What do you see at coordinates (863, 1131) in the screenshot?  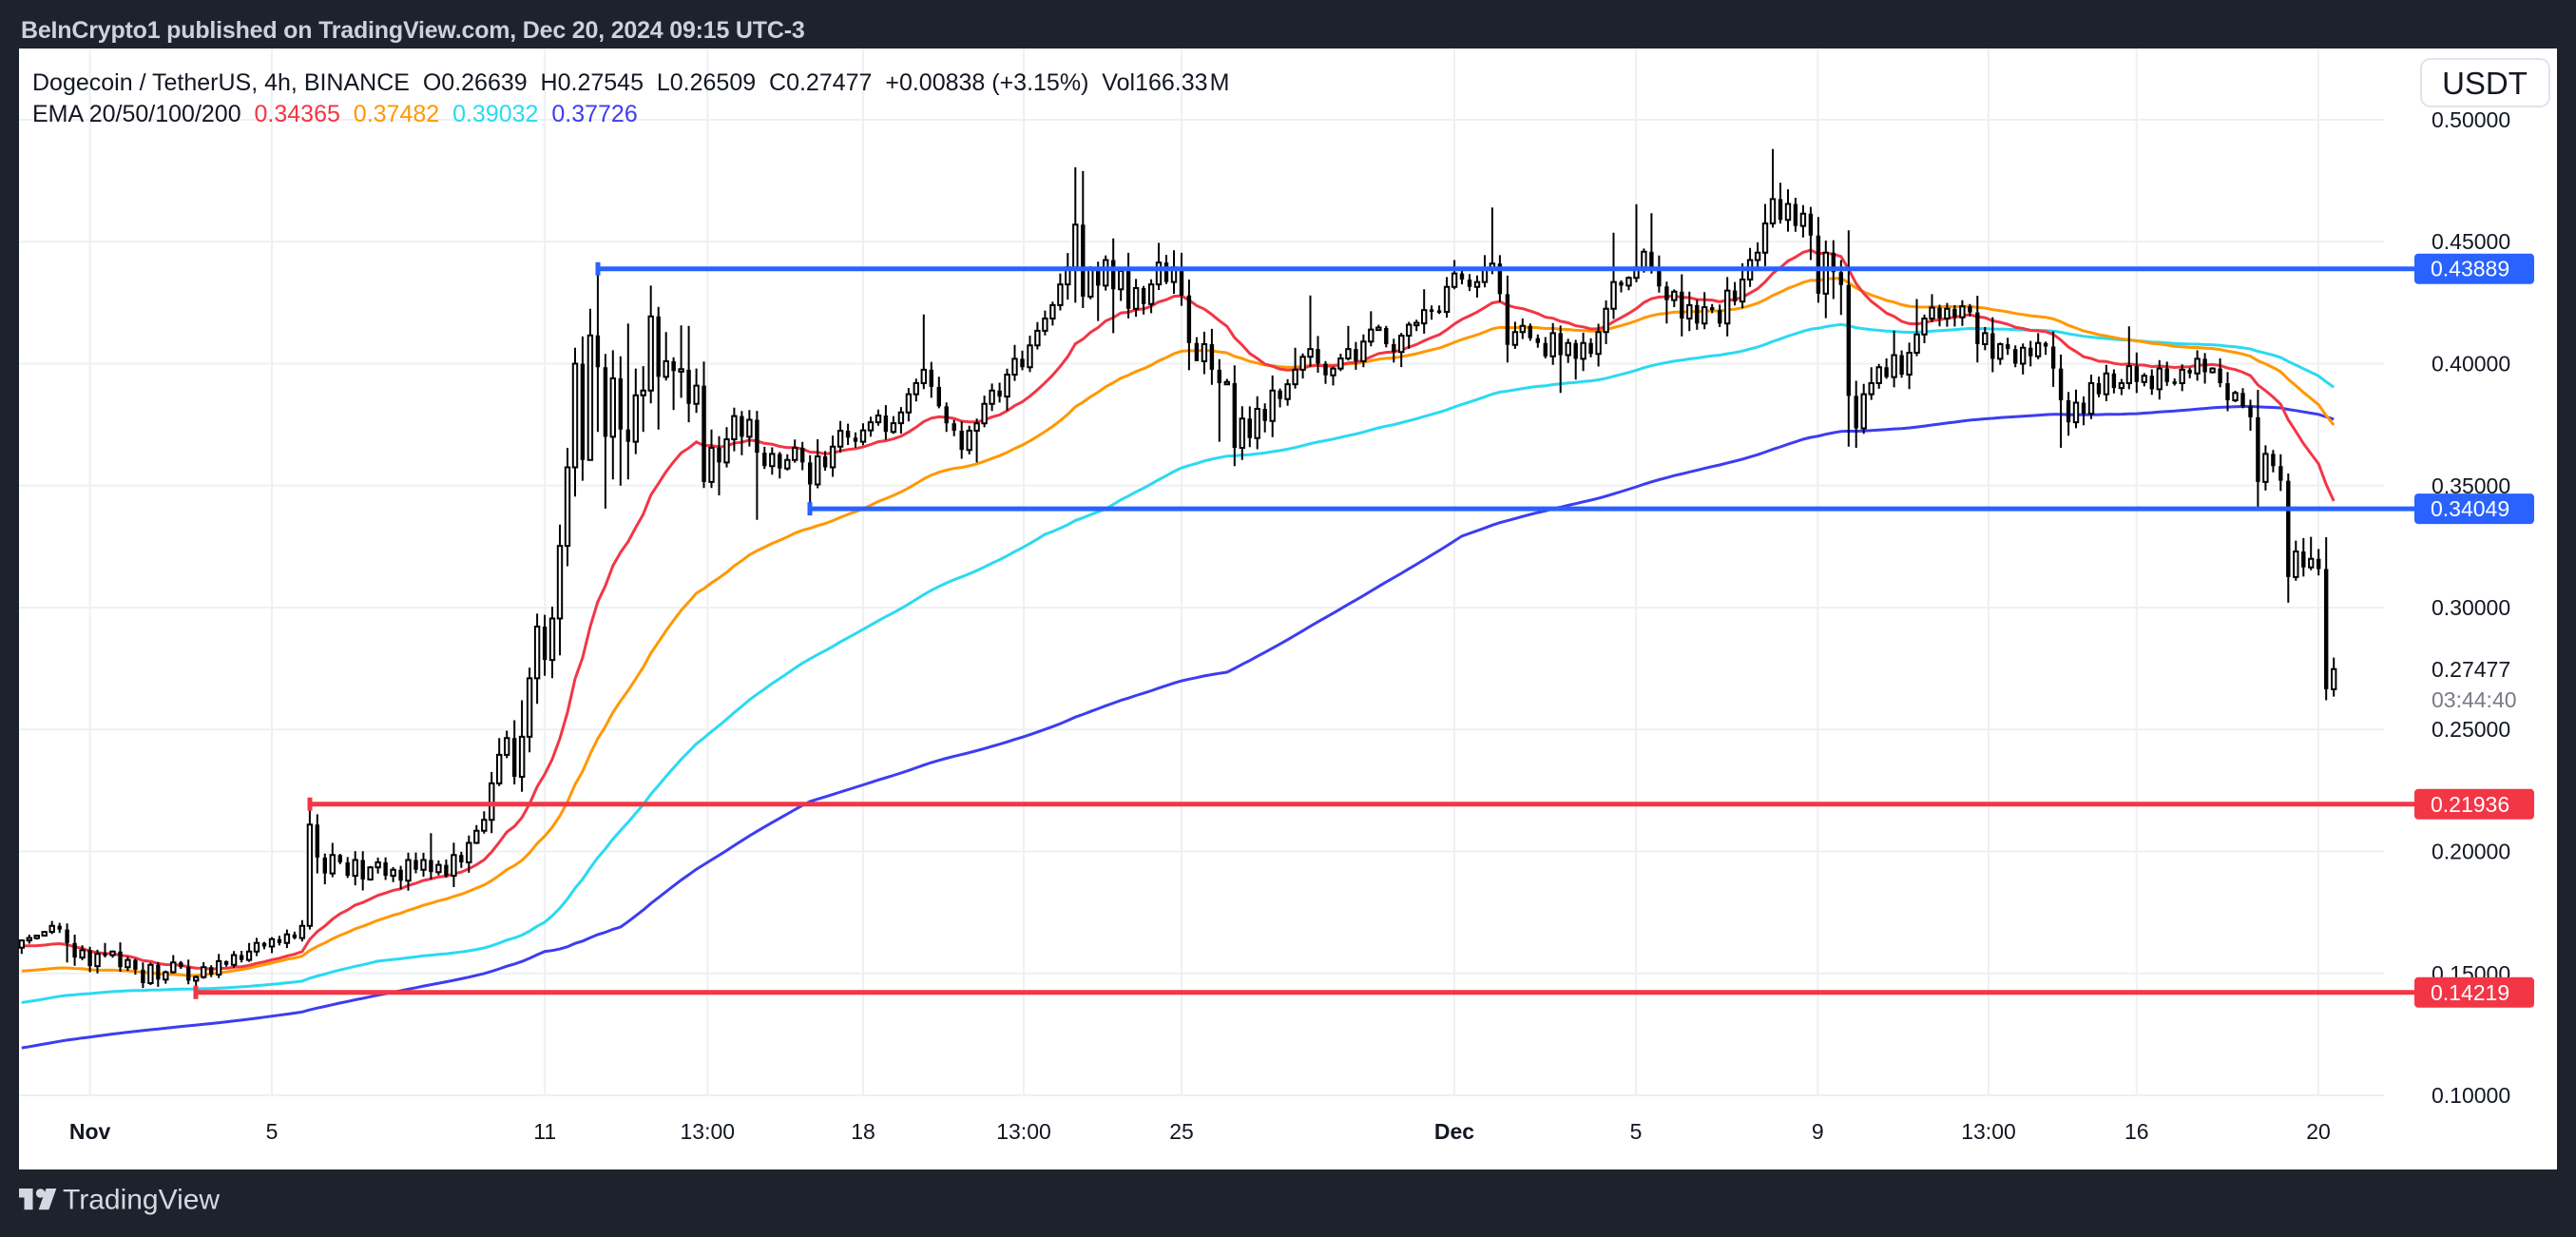 I see `svg-text: 18` at bounding box center [863, 1131].